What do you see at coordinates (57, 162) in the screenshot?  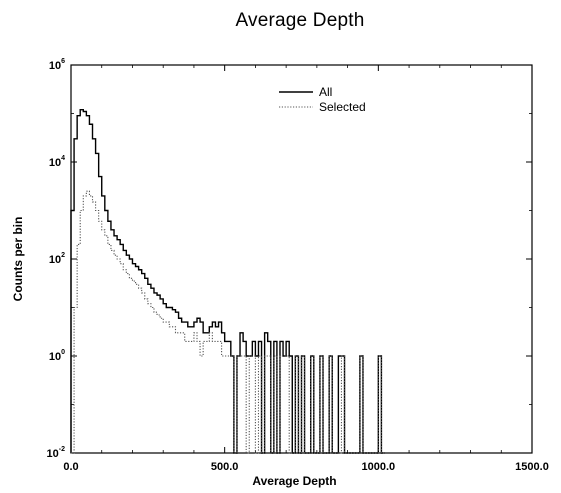 I see `y-tick-label: 10⁴` at bounding box center [57, 162].